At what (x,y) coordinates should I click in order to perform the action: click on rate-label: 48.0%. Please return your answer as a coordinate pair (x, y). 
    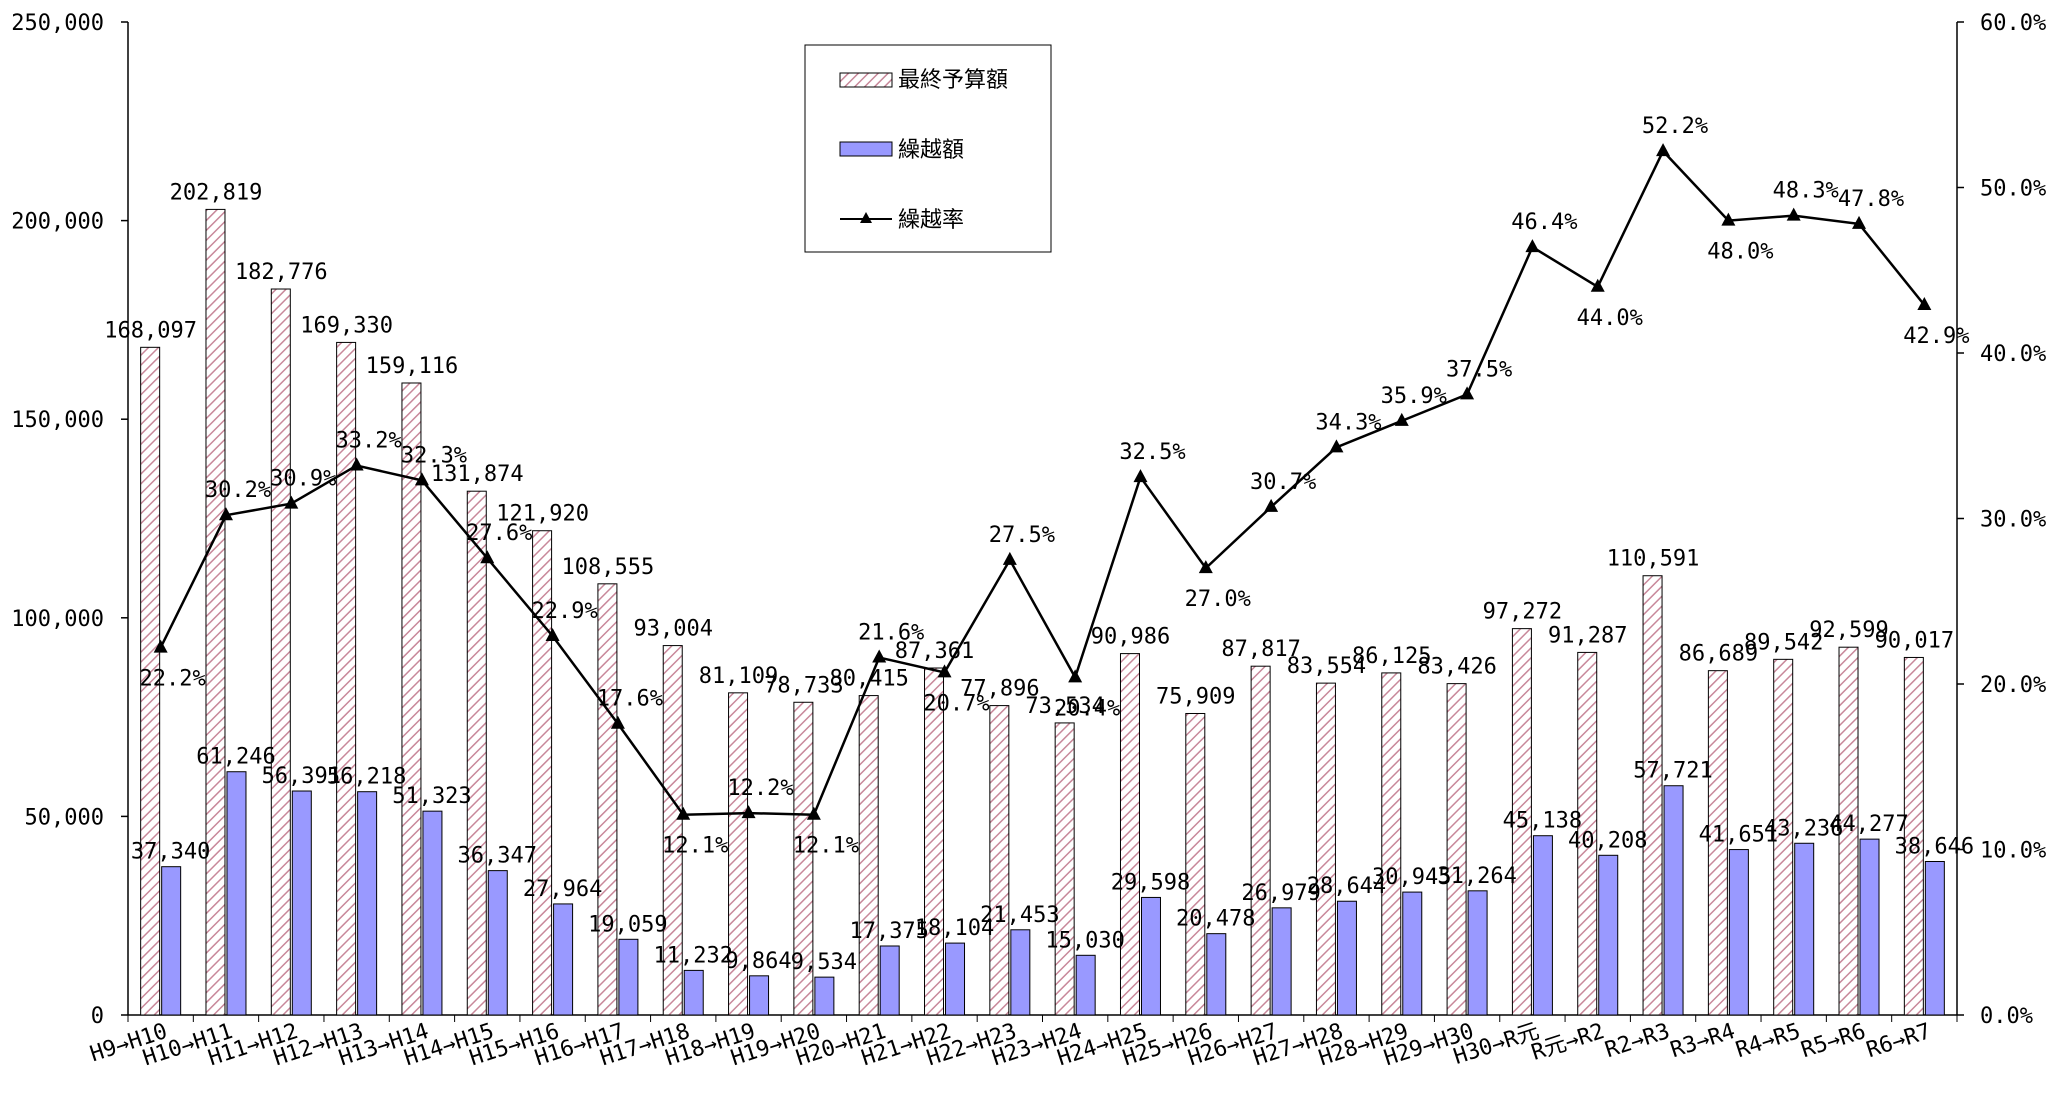
    Looking at the image, I should click on (1740, 252).